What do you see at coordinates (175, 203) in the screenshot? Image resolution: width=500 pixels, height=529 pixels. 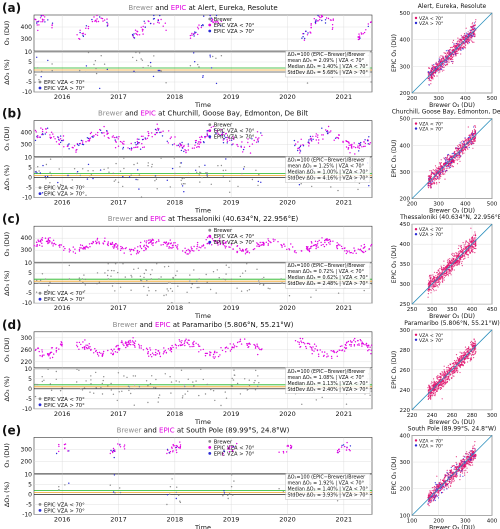 I see `year-tick-label: 2018` at bounding box center [175, 203].